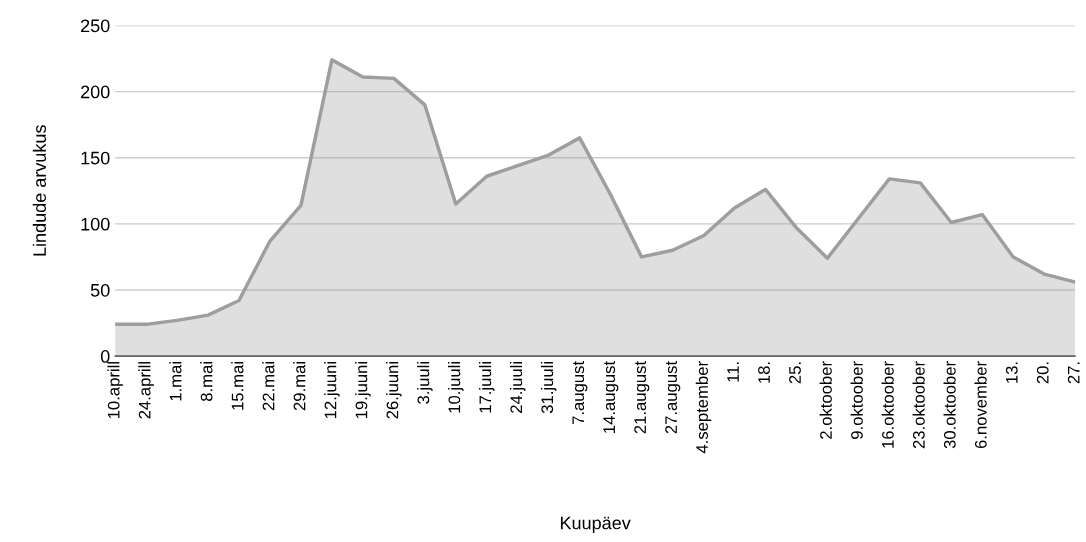  What do you see at coordinates (456, 387) in the screenshot?
I see `x-tick-label: 10.juuli` at bounding box center [456, 387].